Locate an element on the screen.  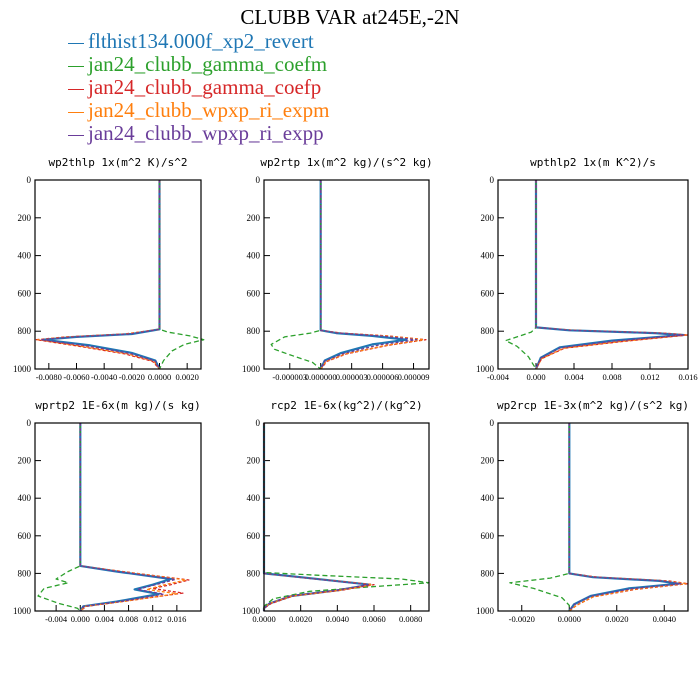
legend-item: flthist134.000f_xp2_revert is located at coordinates (198, 41).